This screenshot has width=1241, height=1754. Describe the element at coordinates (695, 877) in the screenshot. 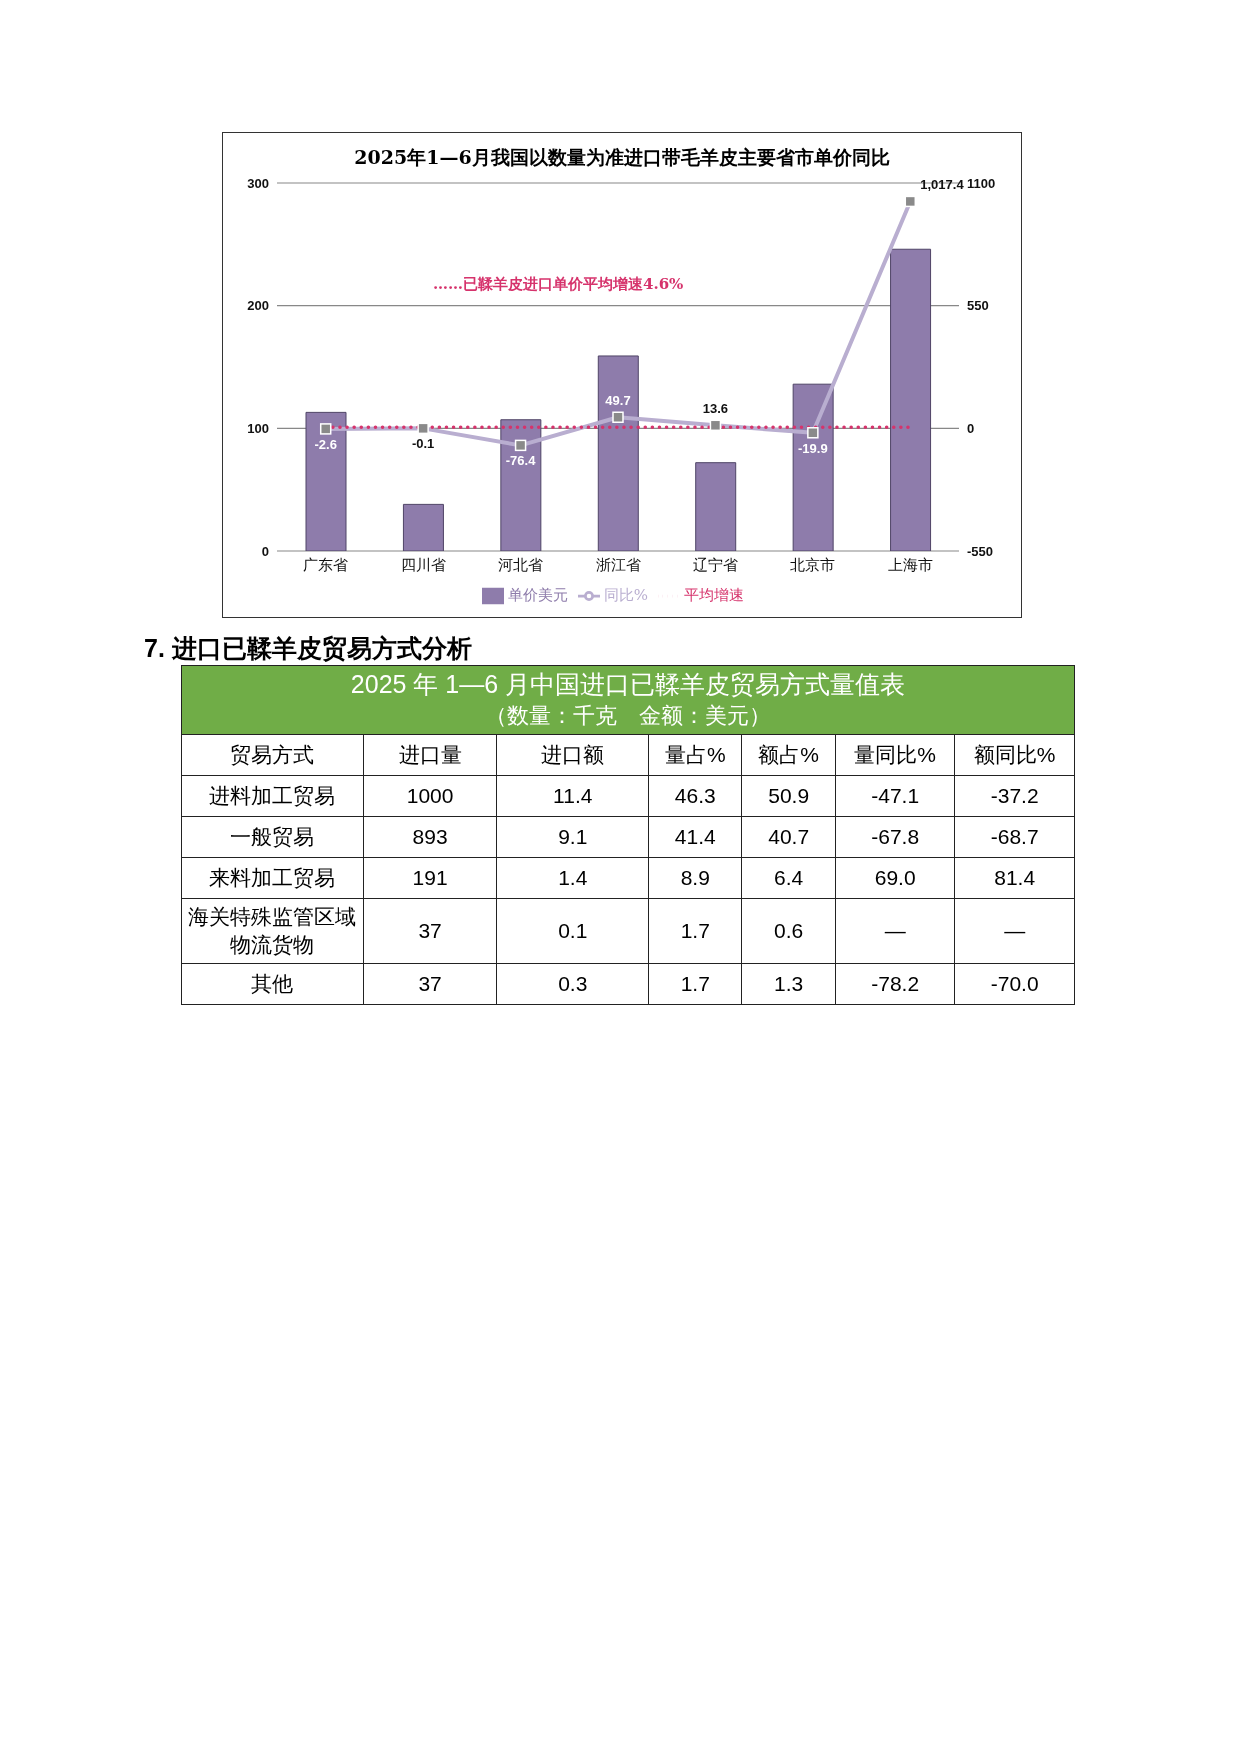

I see `text: 8.9` at that location.